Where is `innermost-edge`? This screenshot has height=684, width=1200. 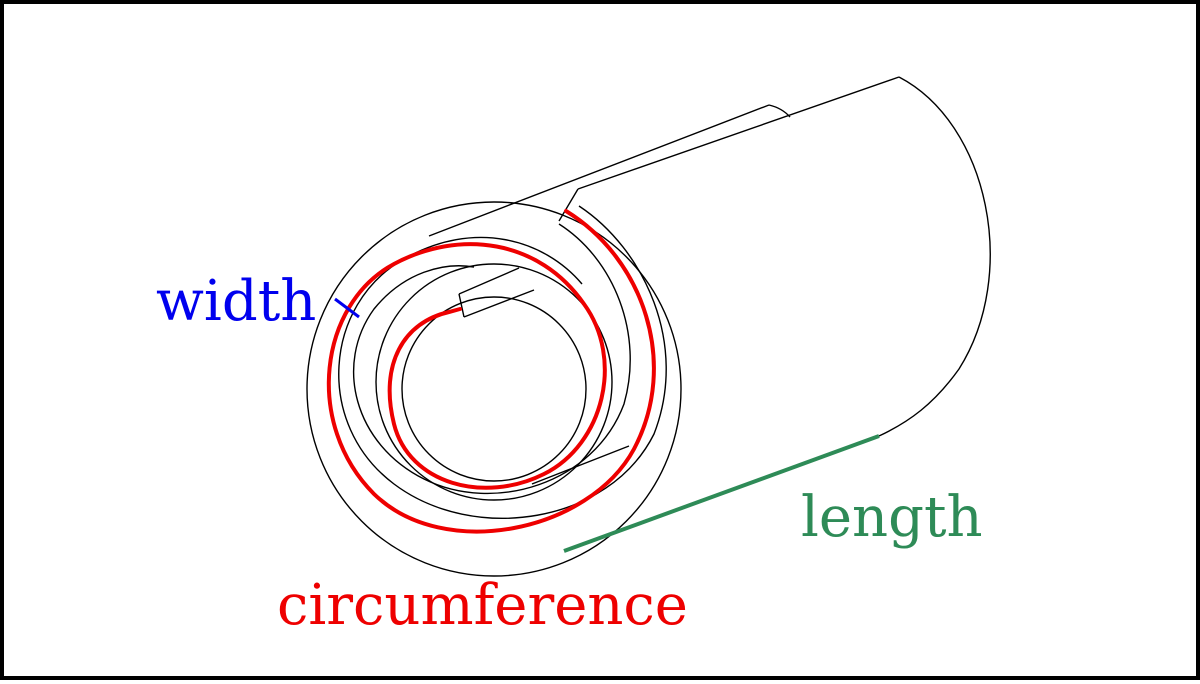
innermost-edge is located at coordinates (494, 382).